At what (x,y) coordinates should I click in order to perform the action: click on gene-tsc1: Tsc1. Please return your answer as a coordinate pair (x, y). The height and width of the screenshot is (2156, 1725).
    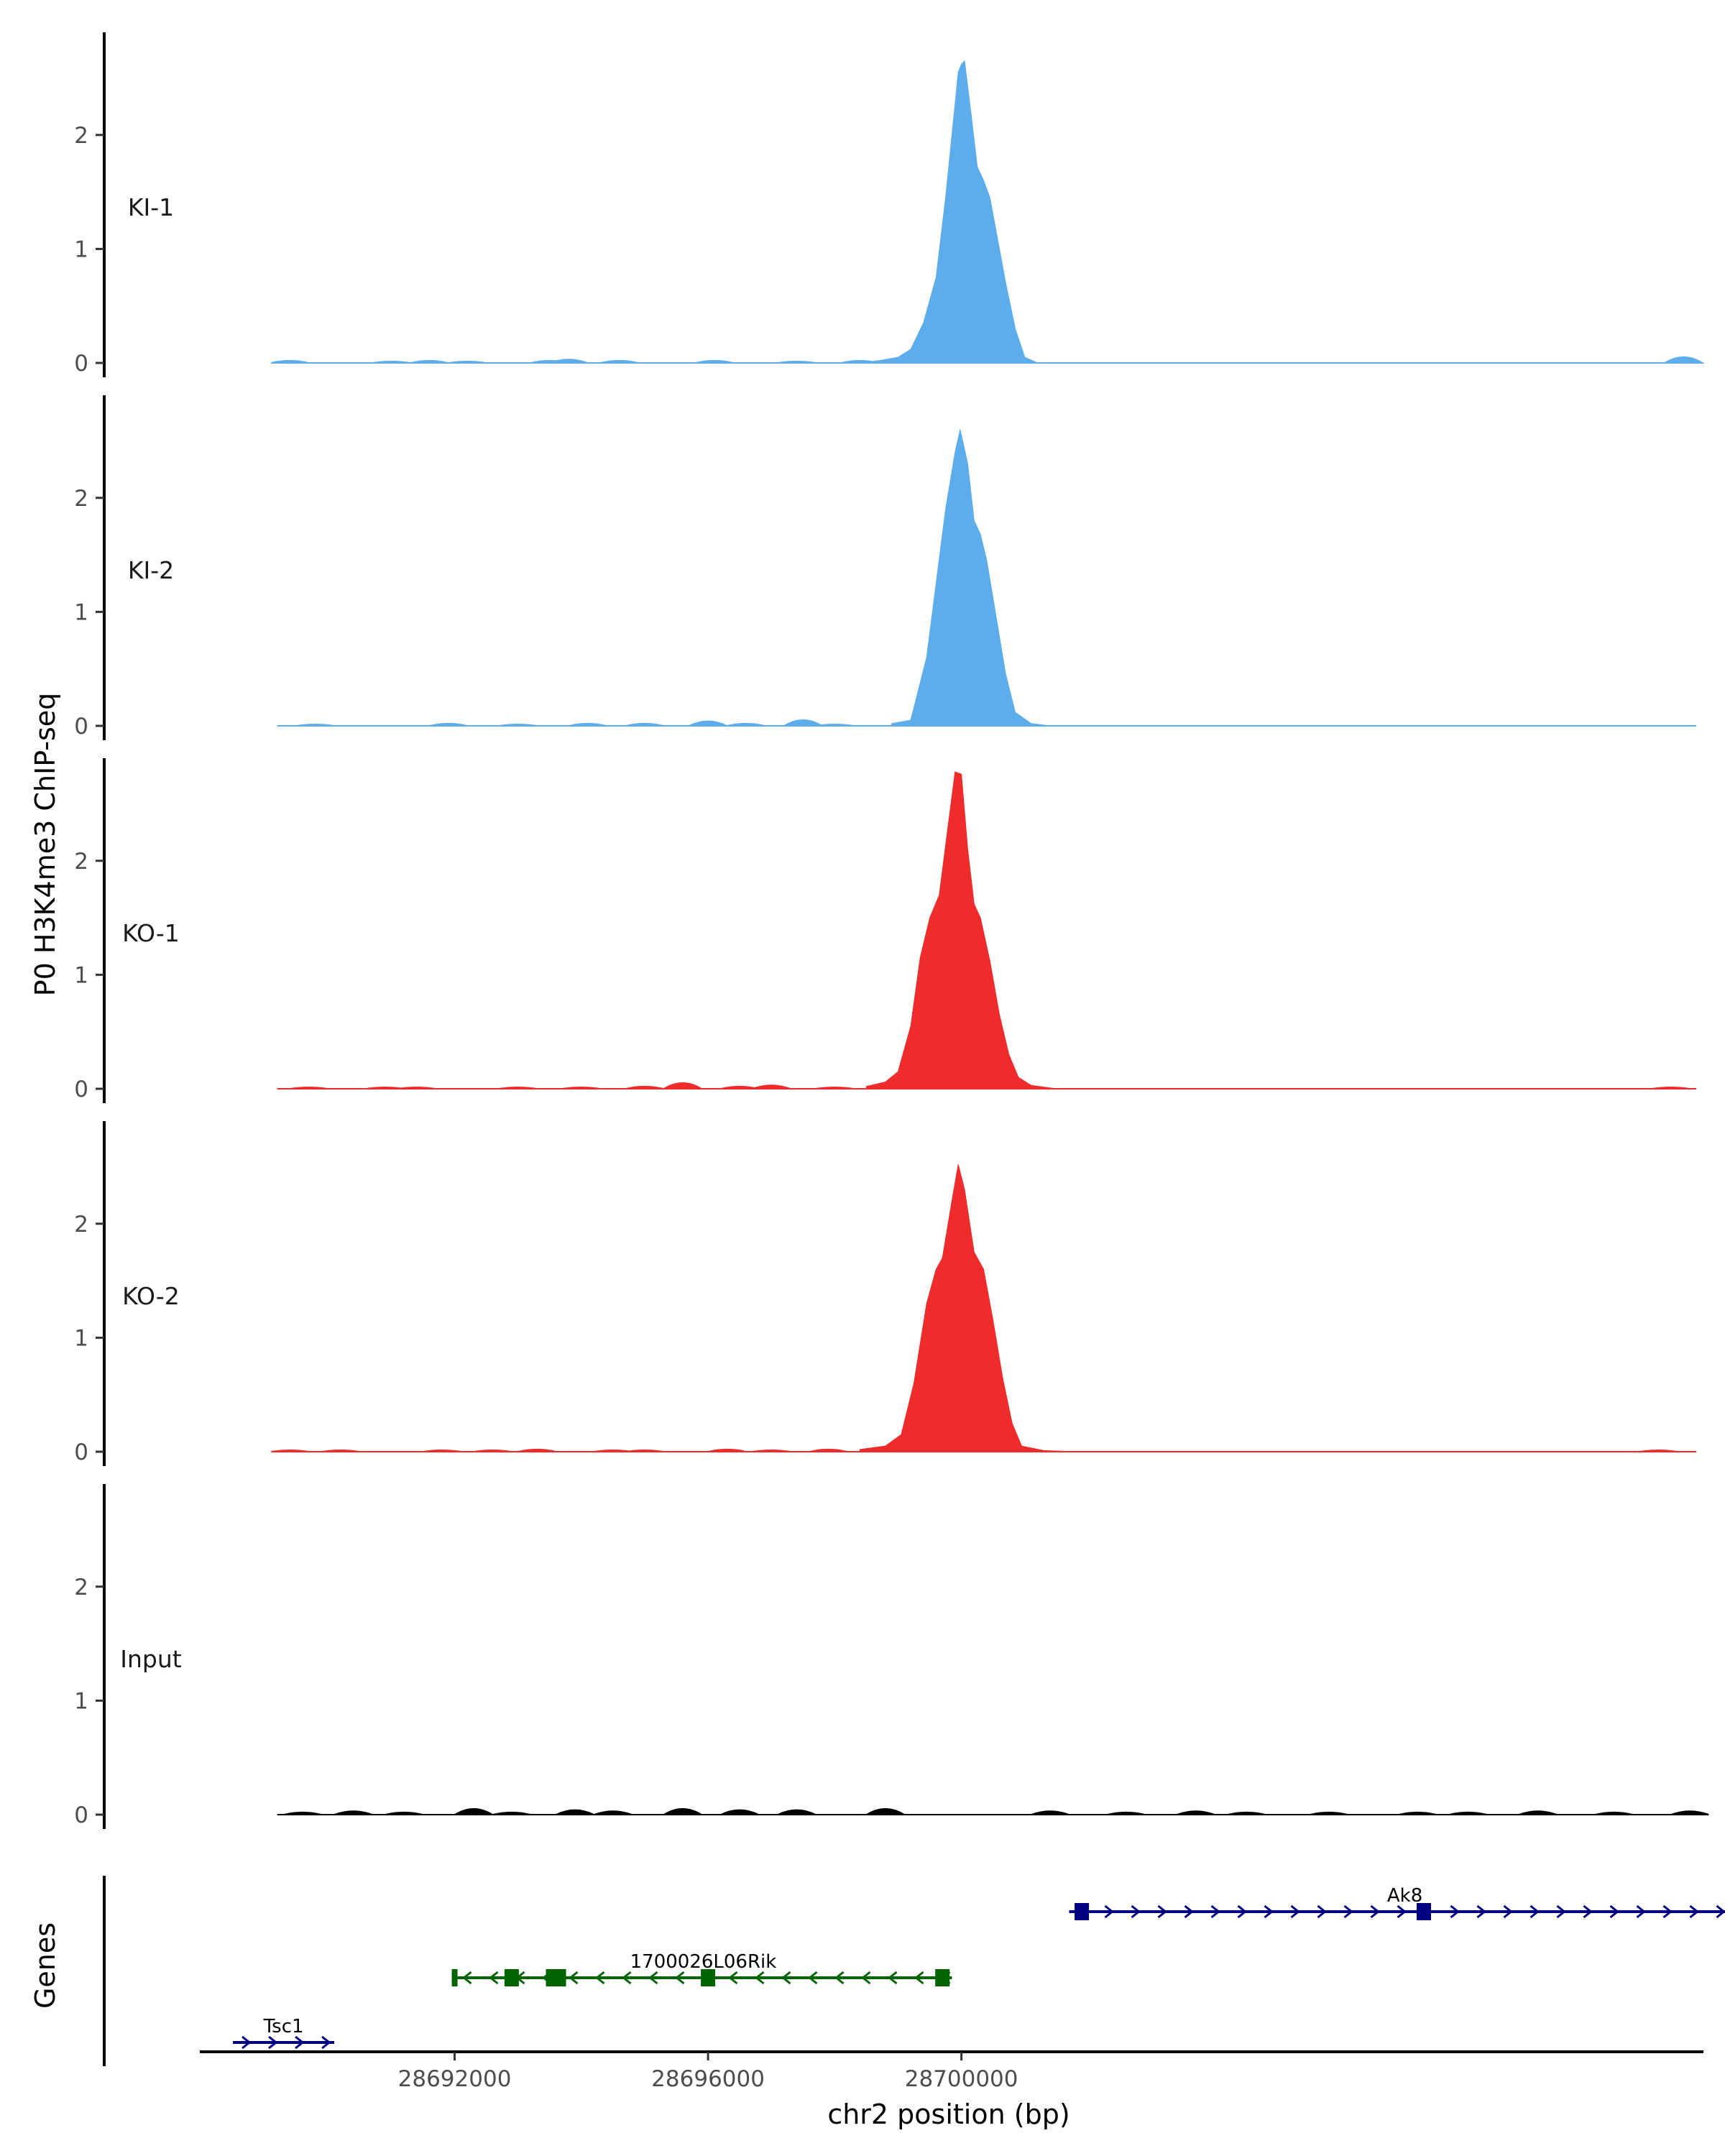
    Looking at the image, I should click on (284, 2033).